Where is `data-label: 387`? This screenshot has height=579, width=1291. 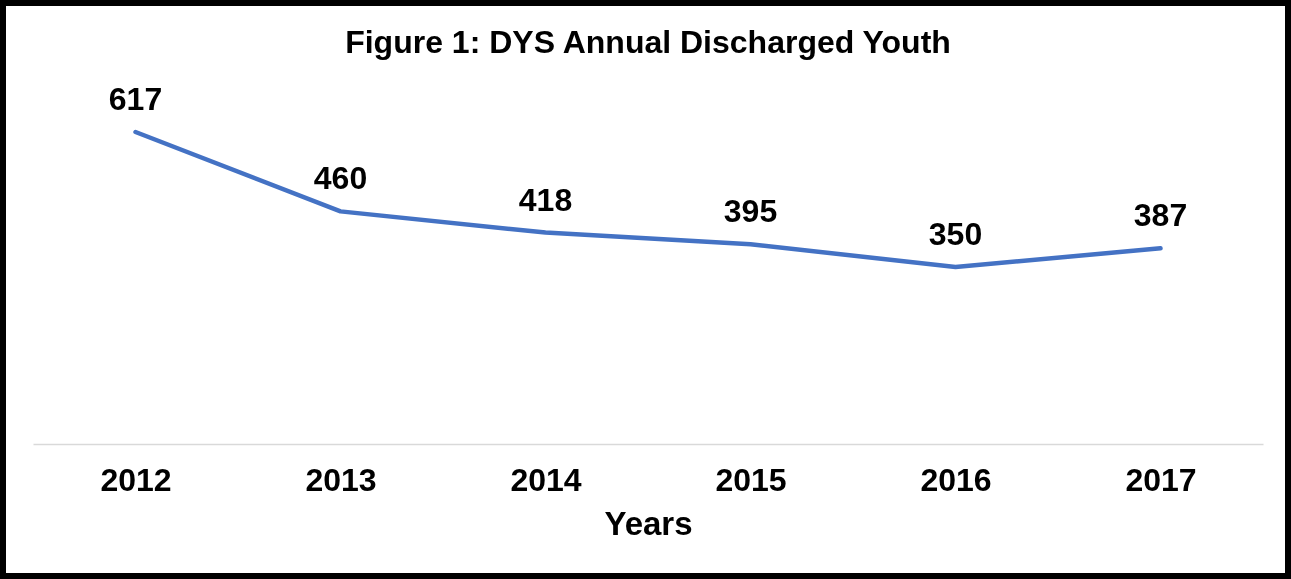 data-label: 387 is located at coordinates (1160, 215).